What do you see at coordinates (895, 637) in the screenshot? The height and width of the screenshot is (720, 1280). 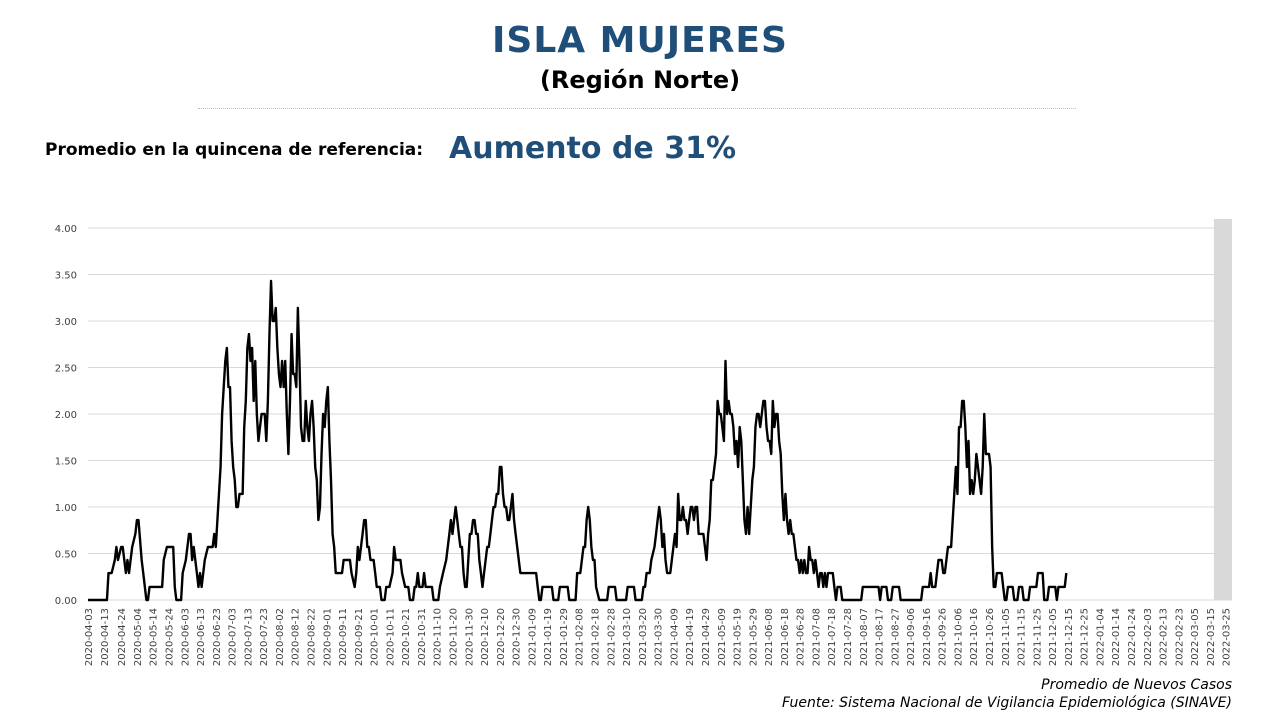 I see `x-tick-label: 2021-08-27` at bounding box center [895, 637].